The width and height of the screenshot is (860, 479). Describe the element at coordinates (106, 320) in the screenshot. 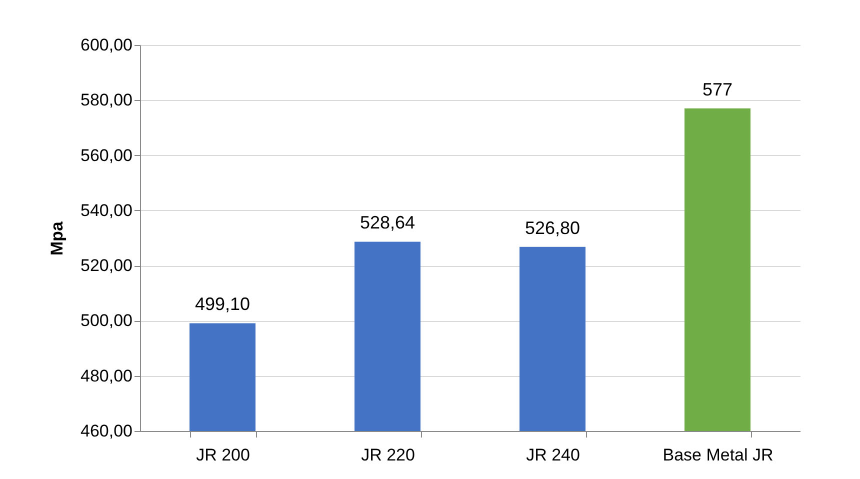

I see `y-tick-label: 500,00` at that location.